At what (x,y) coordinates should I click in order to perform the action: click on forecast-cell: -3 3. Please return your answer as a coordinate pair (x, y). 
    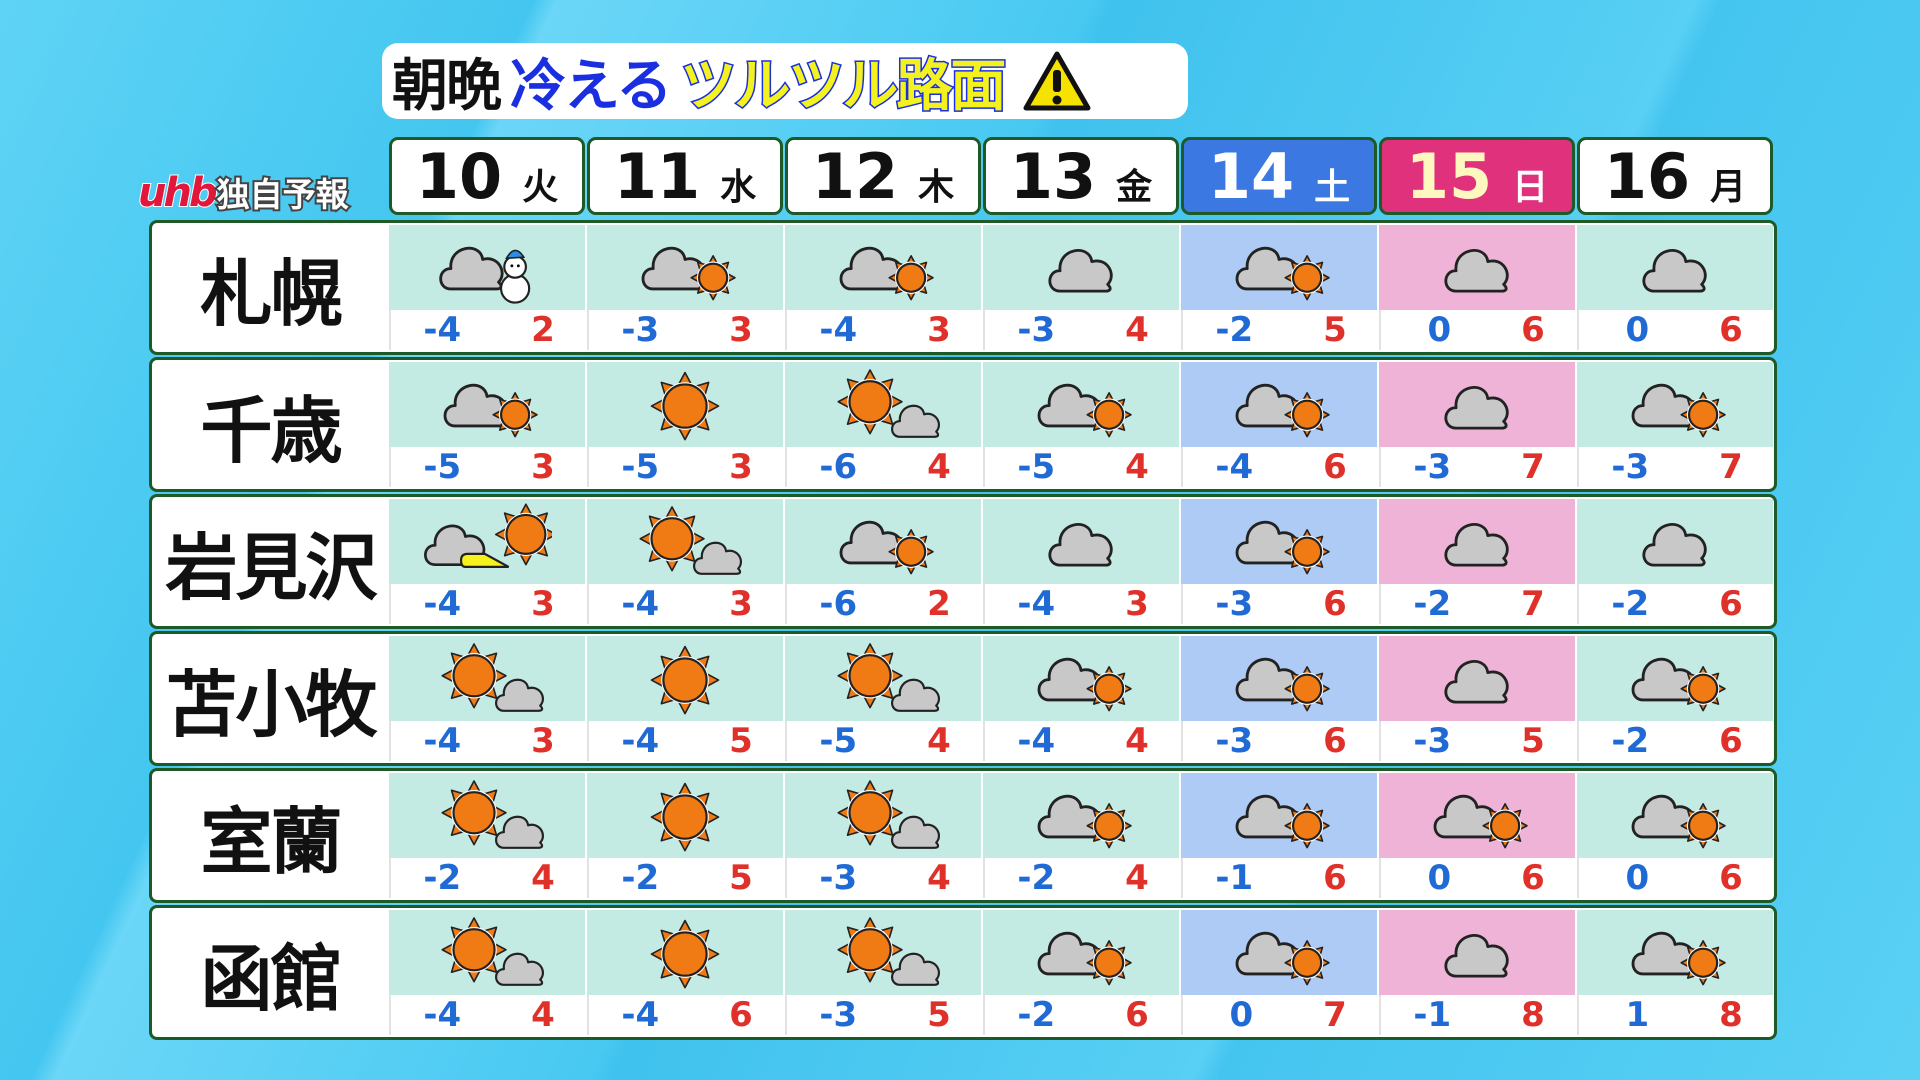
    Looking at the image, I should click on (685, 287).